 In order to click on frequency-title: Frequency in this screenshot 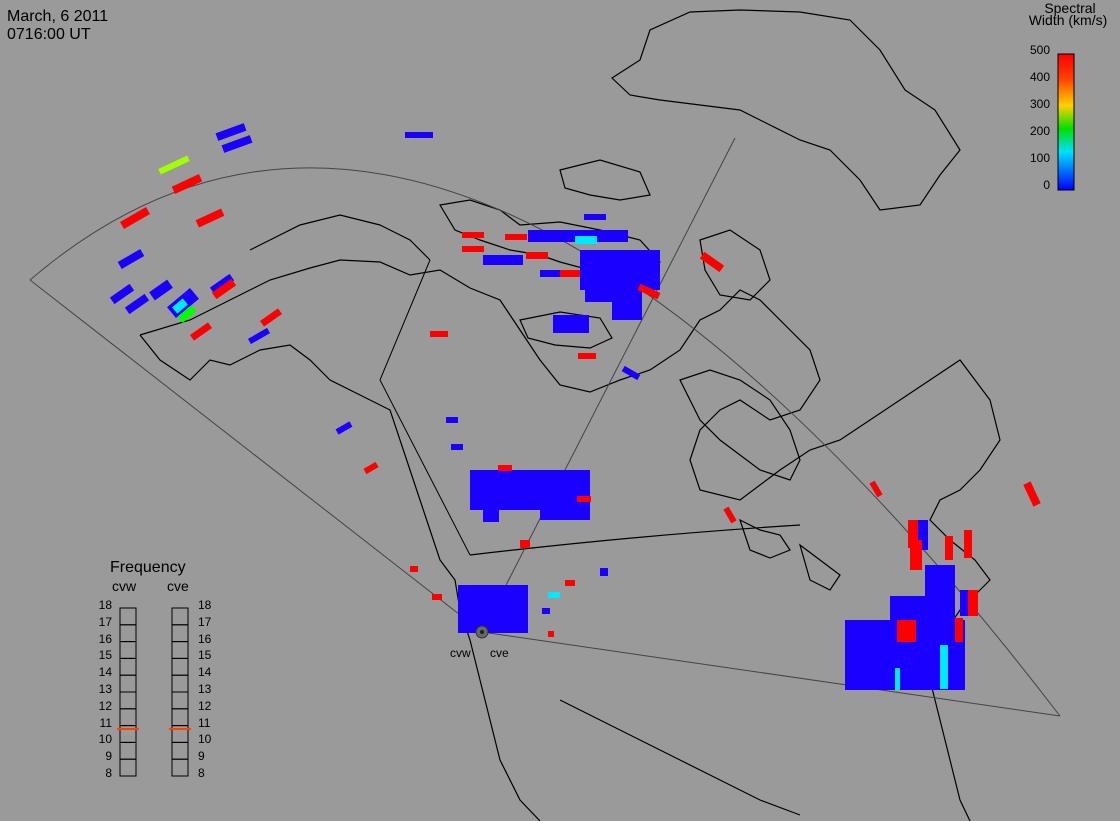, I will do `click(148, 567)`.